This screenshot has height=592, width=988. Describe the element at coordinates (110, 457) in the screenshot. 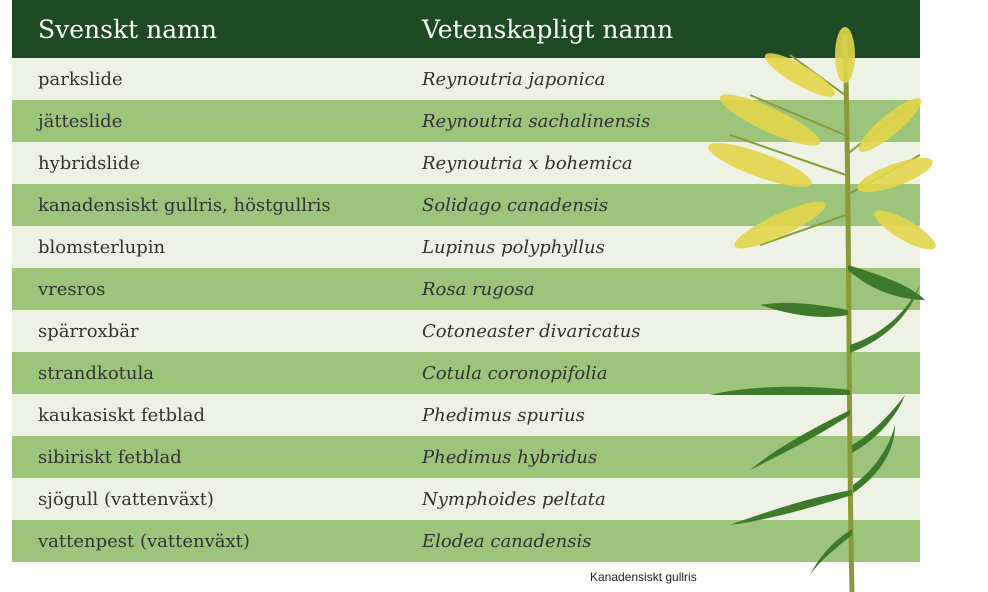

I see `table-cell: sibiriskt fetblad` at that location.